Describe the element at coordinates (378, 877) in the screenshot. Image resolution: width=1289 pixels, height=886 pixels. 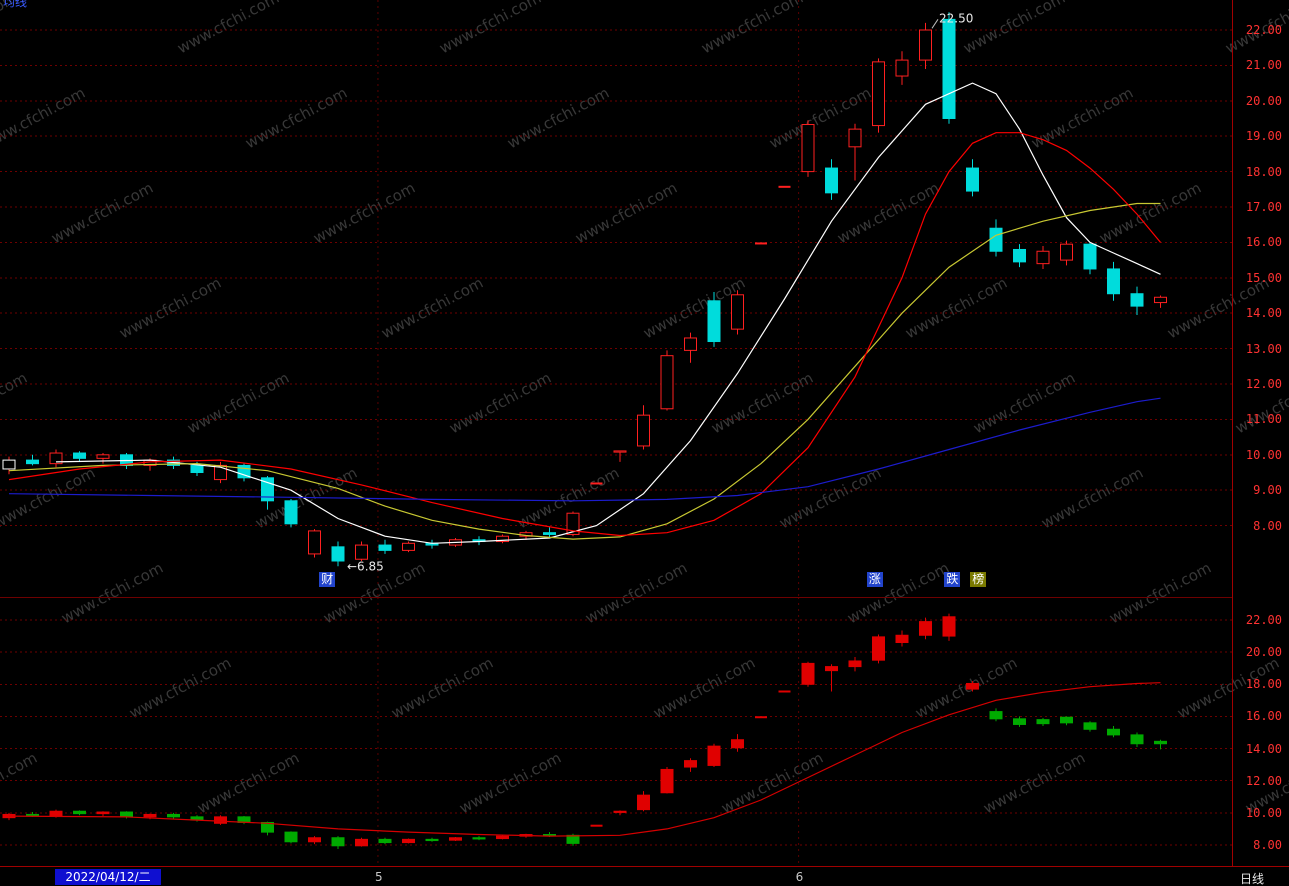
I see `month-label: 5` at that location.